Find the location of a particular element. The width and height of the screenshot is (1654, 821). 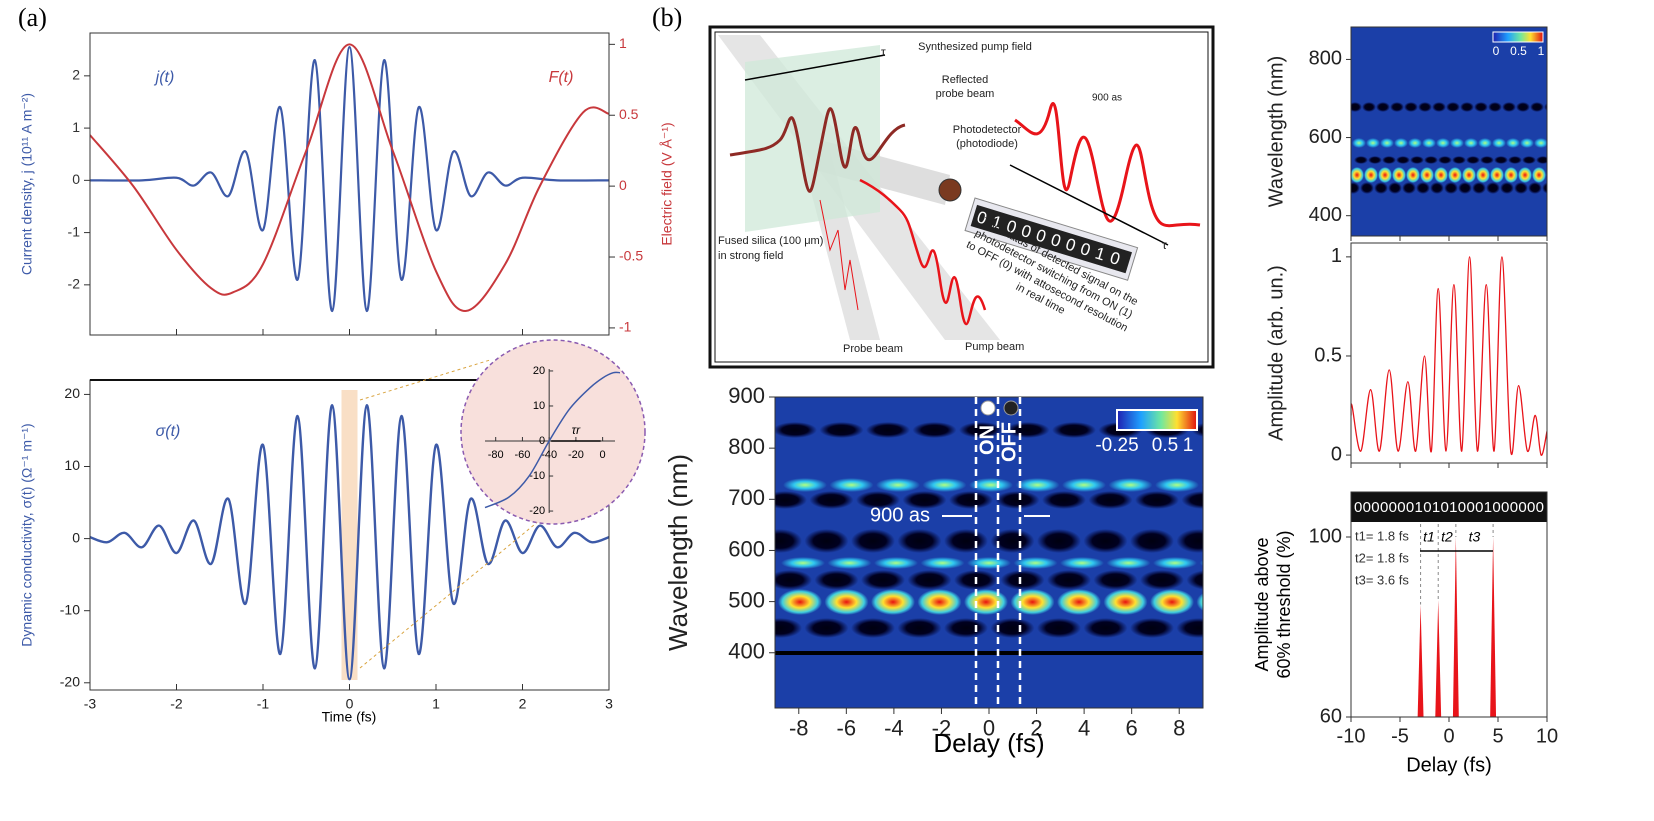

x-axis-label: Delay (fs) is located at coordinates (988, 743).